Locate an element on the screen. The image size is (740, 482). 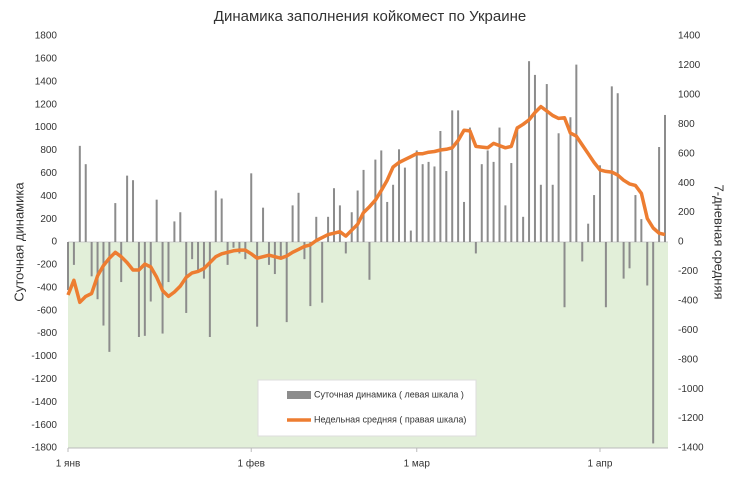
y-tick-label: 1200 is located at coordinates (46, 104).